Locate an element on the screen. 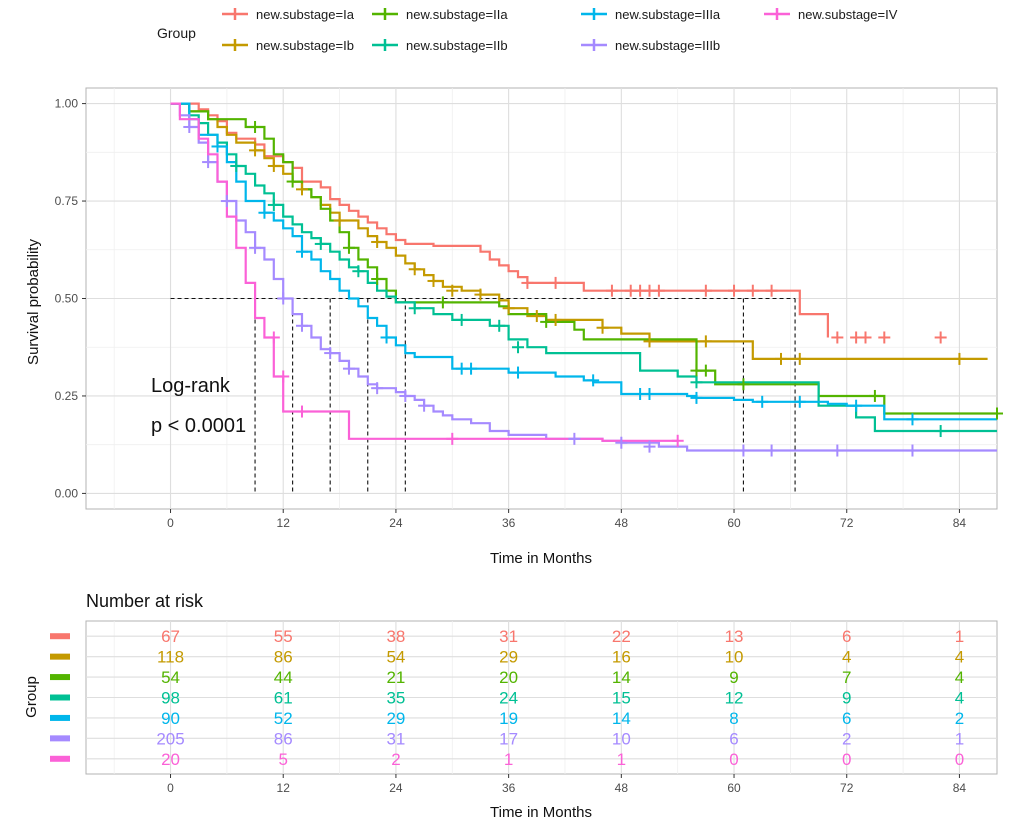  legend-label: new.substage=IV is located at coordinates (848, 14).